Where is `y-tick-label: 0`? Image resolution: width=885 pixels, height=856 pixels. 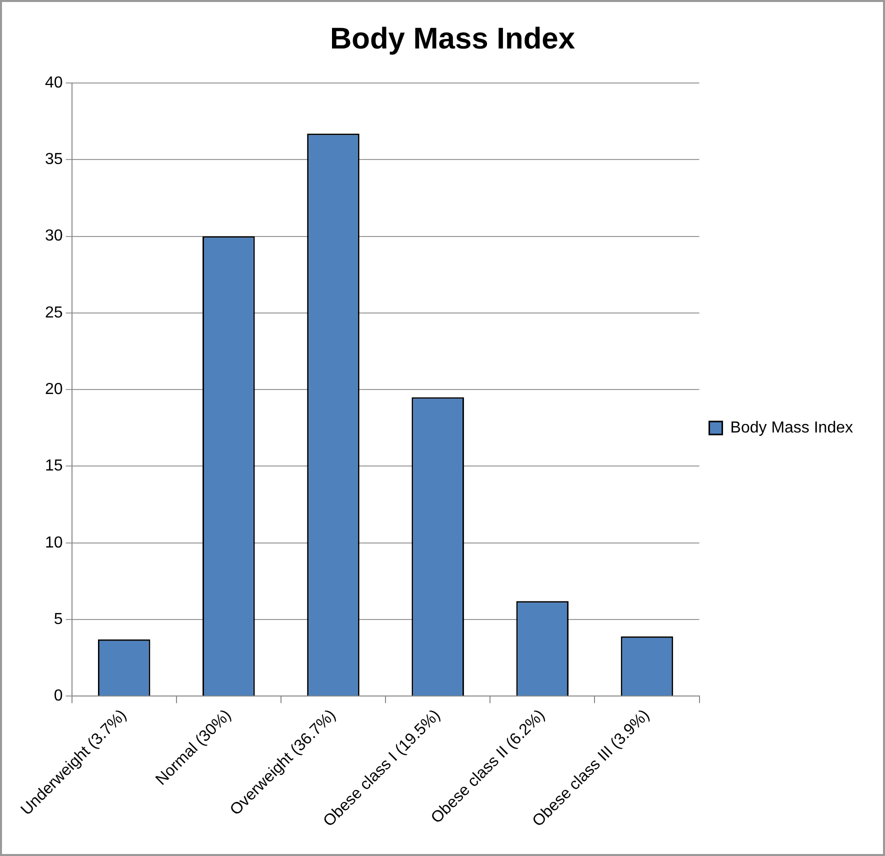
y-tick-label: 0 is located at coordinates (58, 696).